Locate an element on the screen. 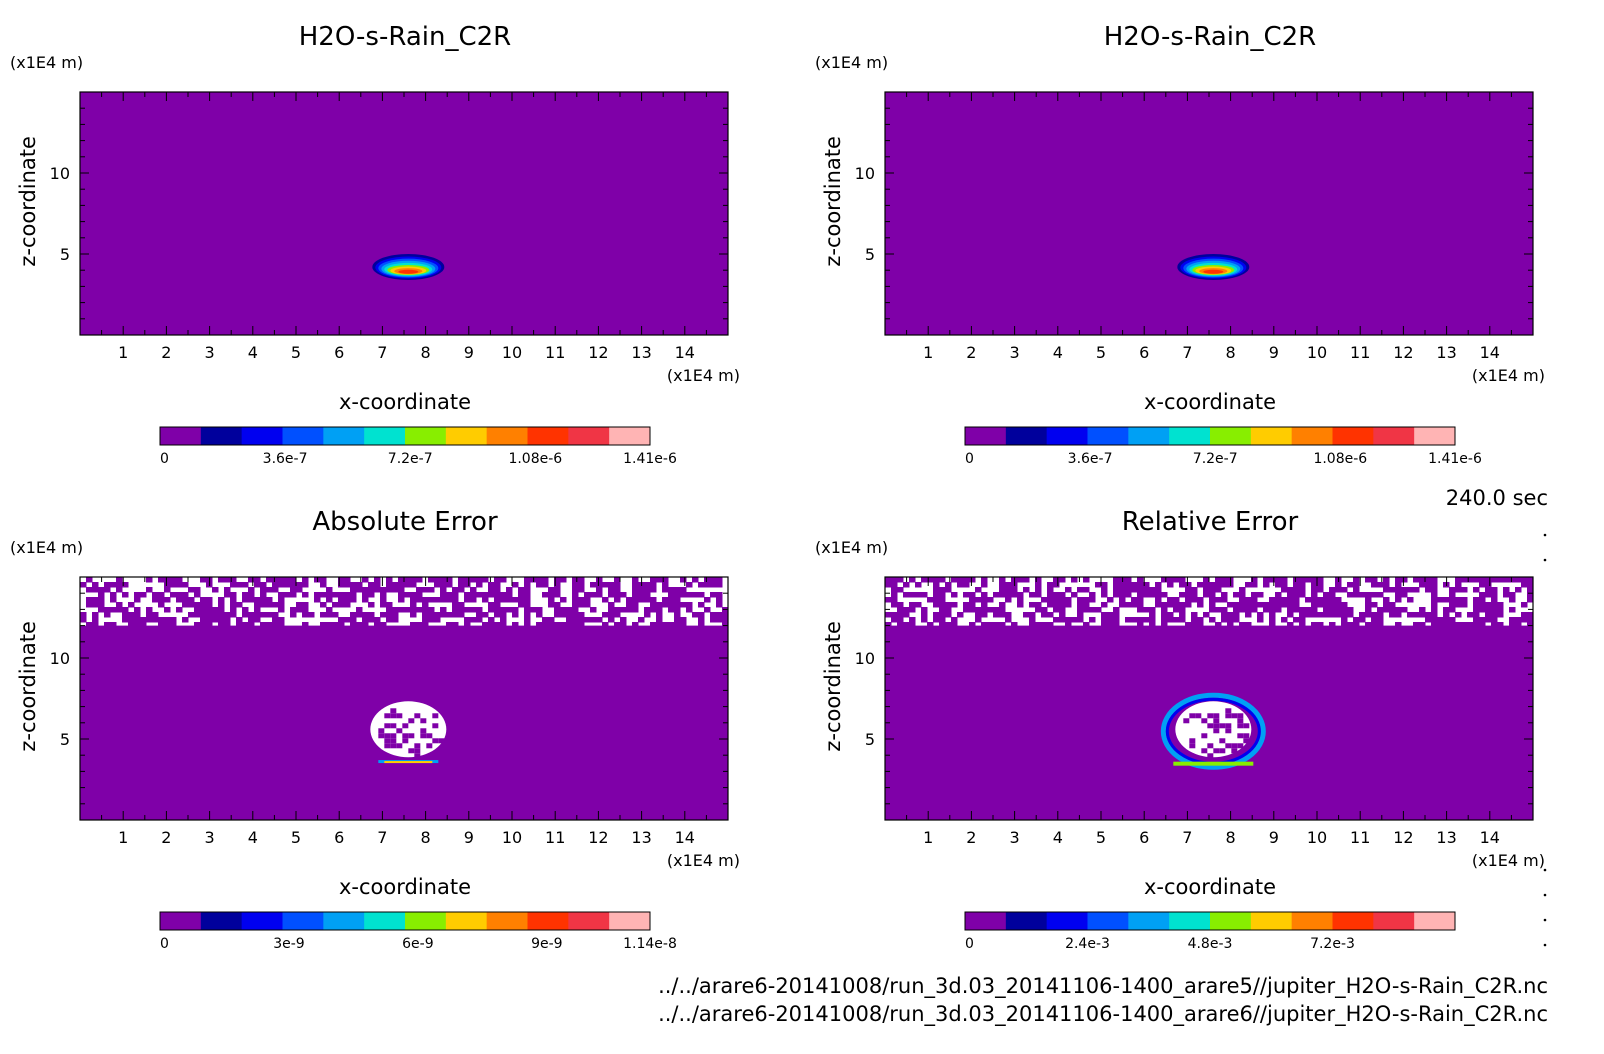  colorbar-frame is located at coordinates (405, 921).